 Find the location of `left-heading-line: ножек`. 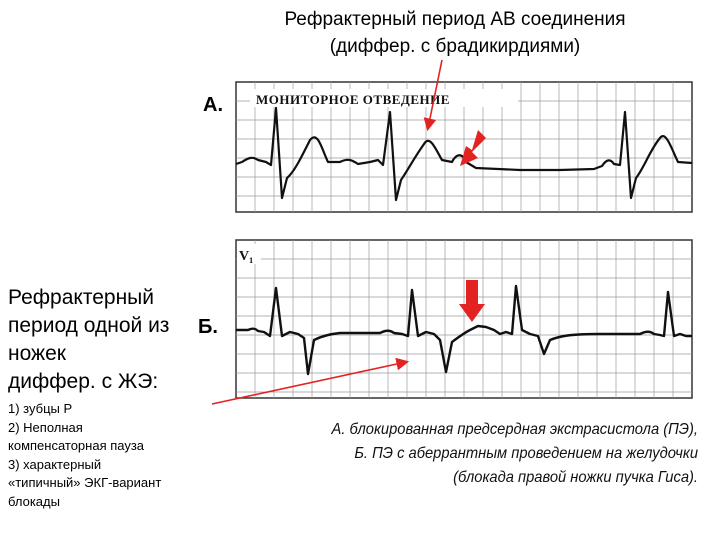

left-heading-line: ножек is located at coordinates (37, 353).